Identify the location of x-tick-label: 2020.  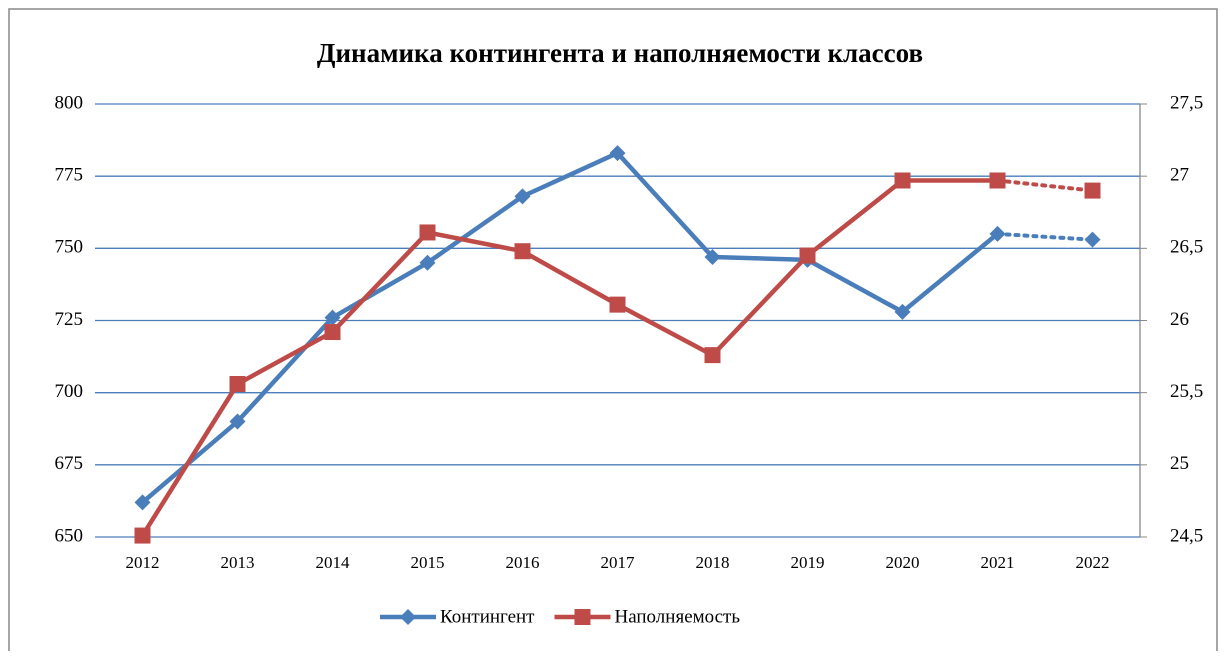
(903, 562).